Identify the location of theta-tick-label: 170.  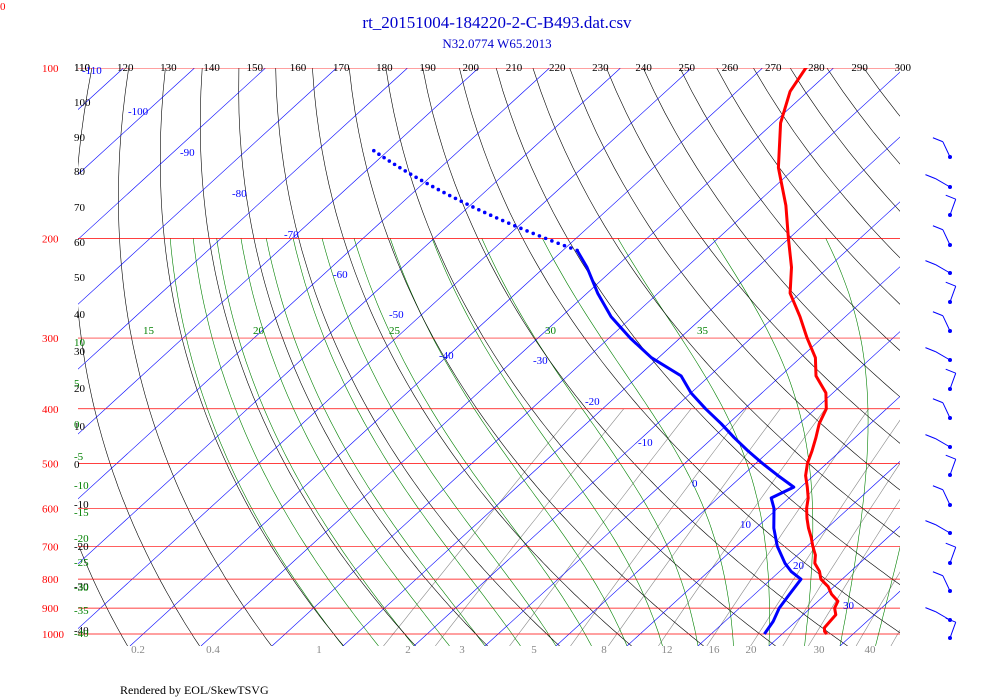
(341, 68).